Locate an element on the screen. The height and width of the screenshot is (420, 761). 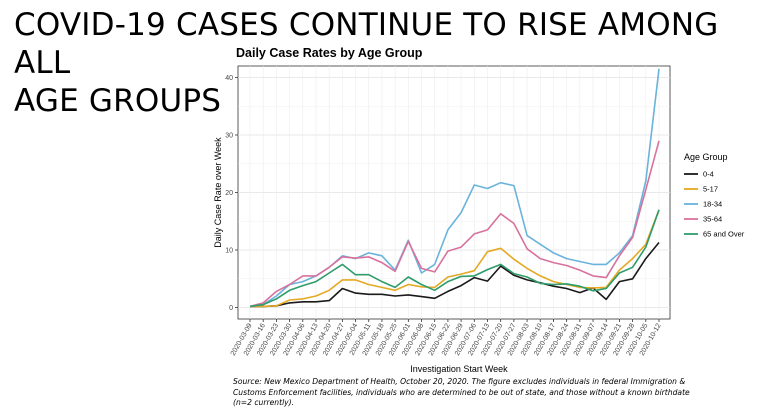
legend-label-0-4: 0-4 is located at coordinates (708, 174).